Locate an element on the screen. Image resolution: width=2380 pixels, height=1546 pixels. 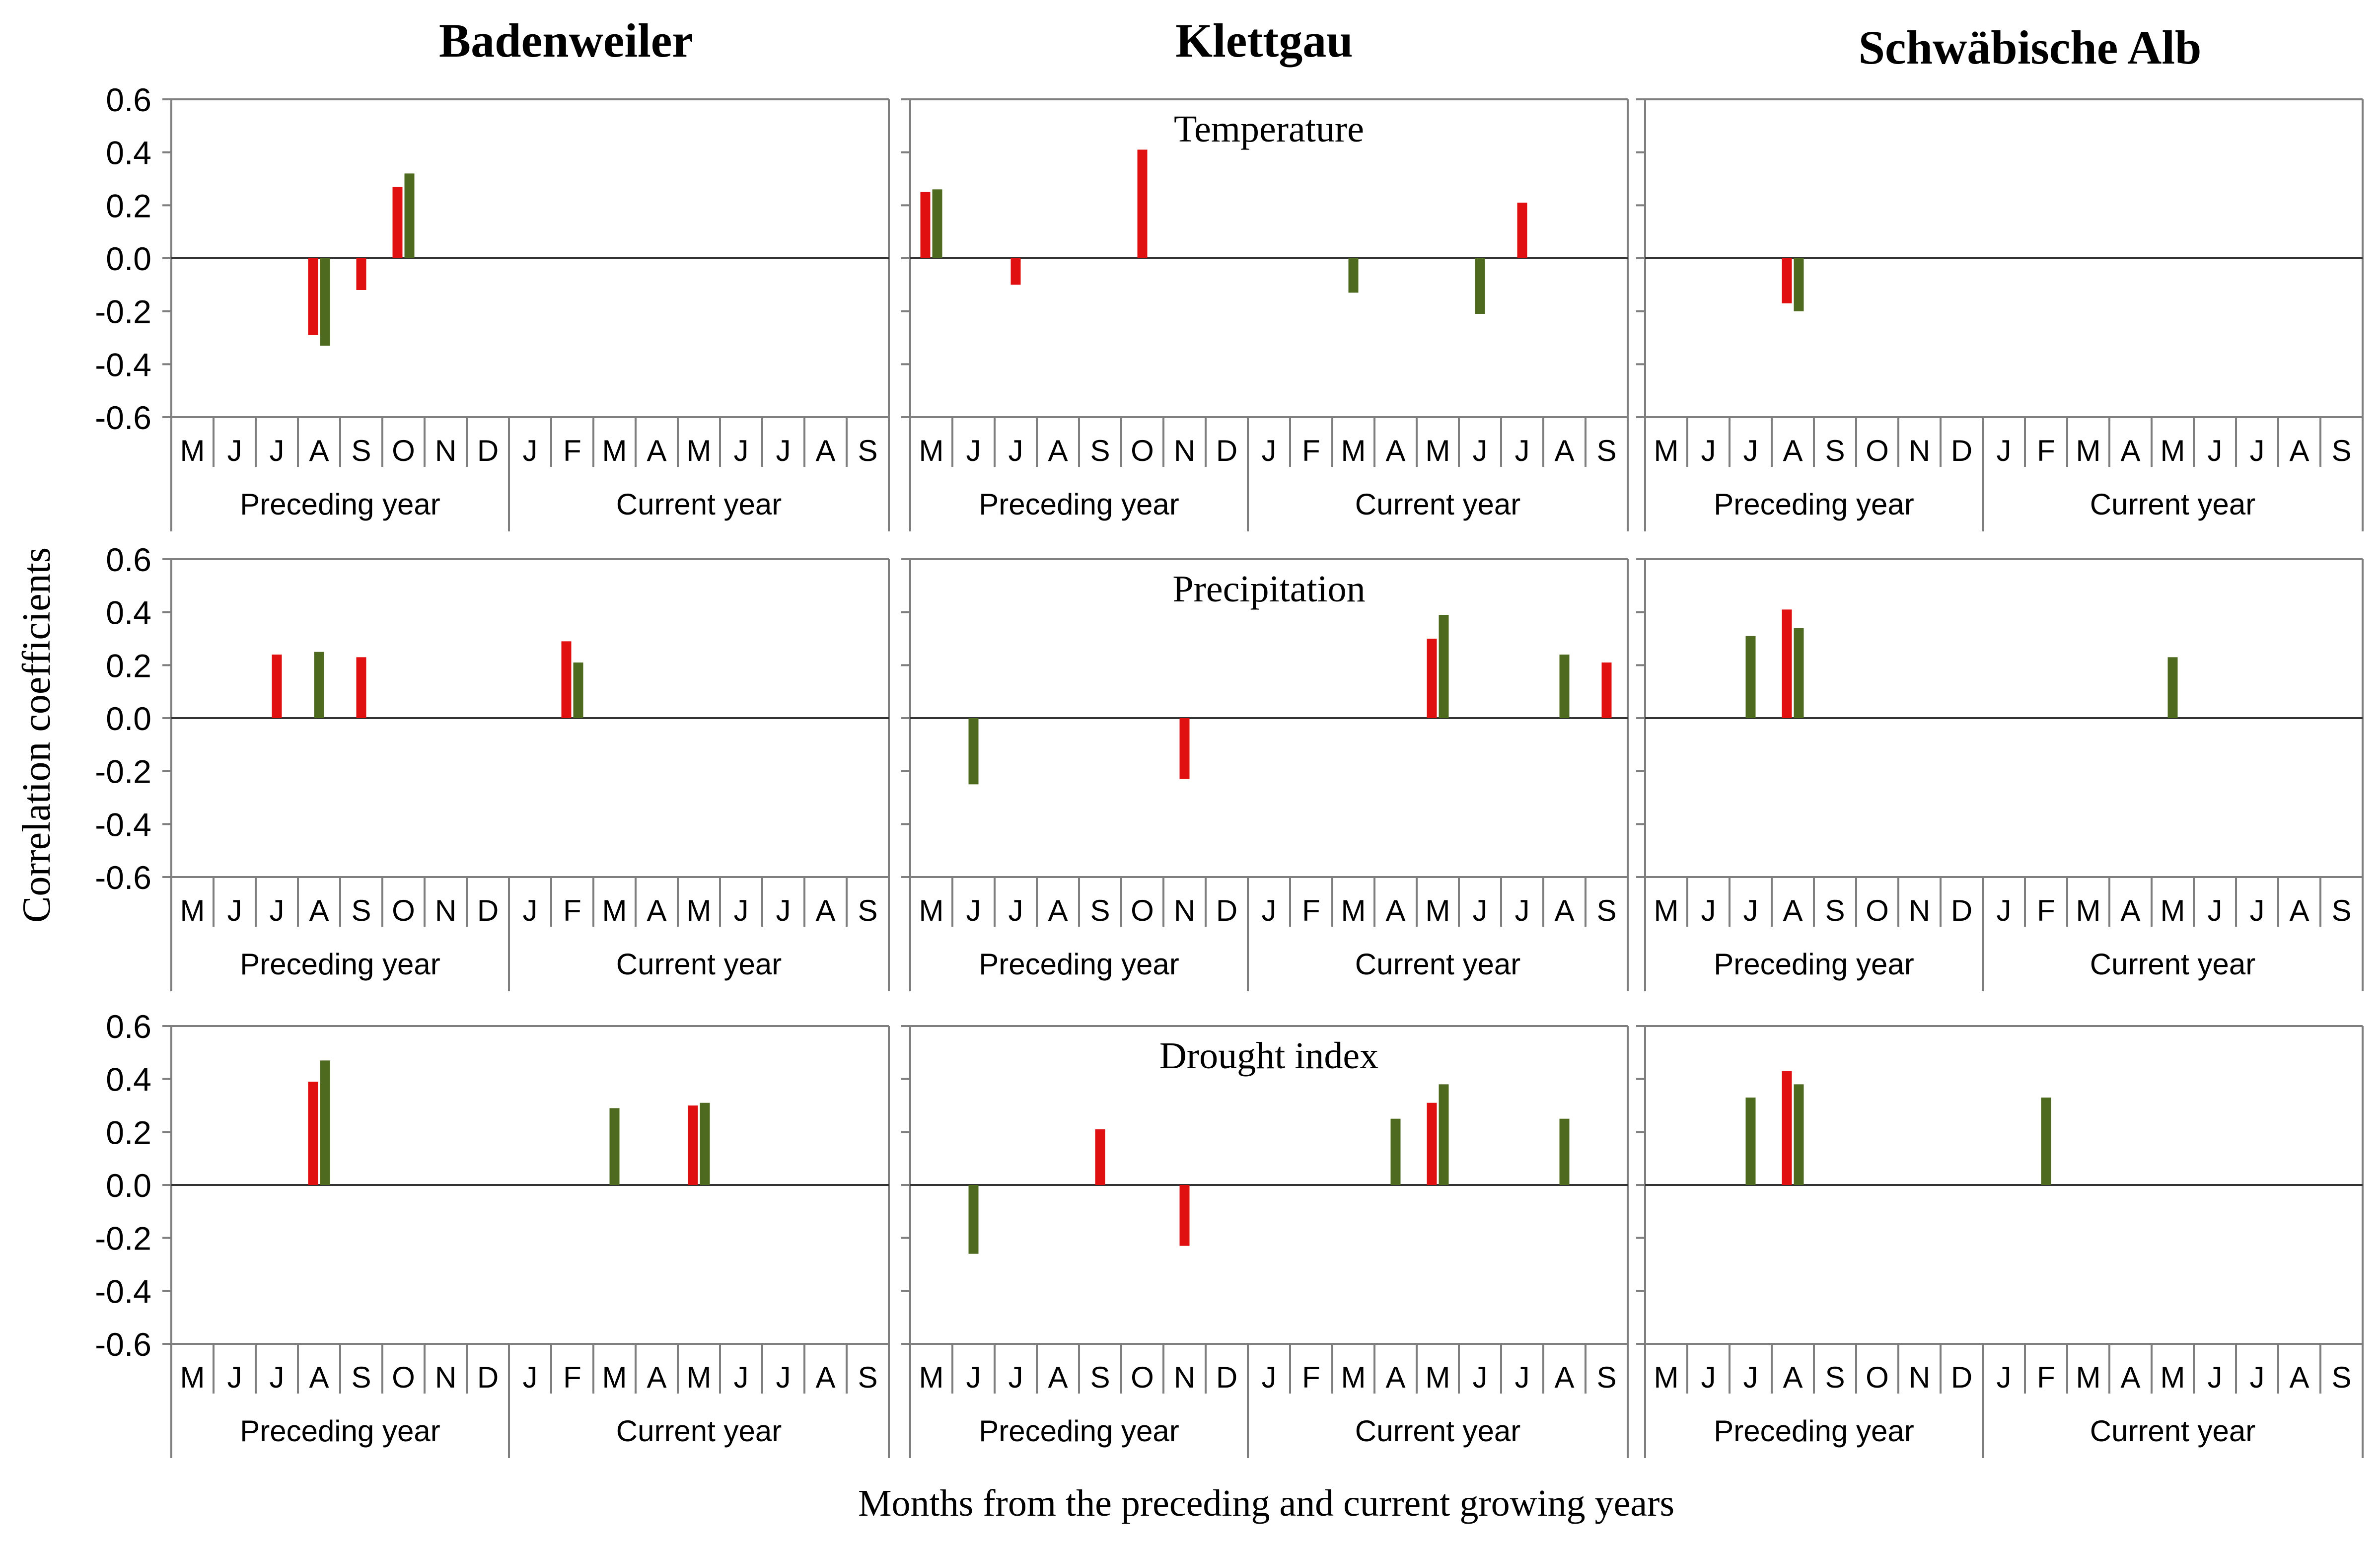
y-tick-label: 0.4 is located at coordinates (129, 612).